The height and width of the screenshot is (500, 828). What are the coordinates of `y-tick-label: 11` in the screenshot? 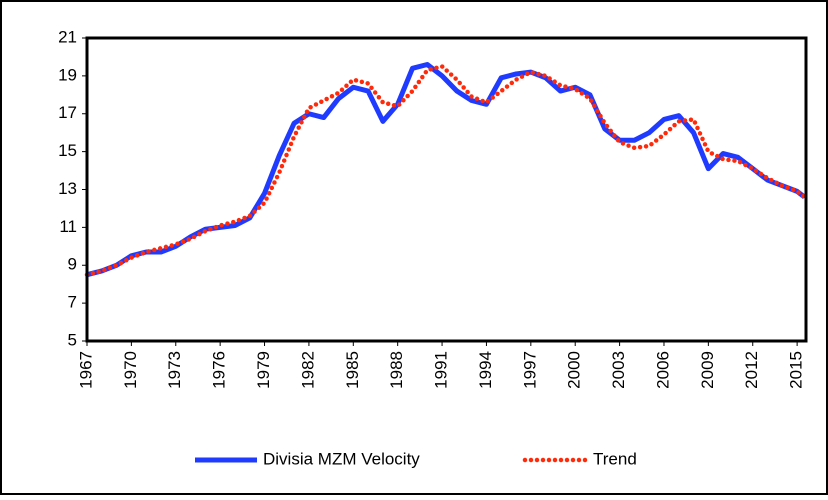 It's located at (68, 226).